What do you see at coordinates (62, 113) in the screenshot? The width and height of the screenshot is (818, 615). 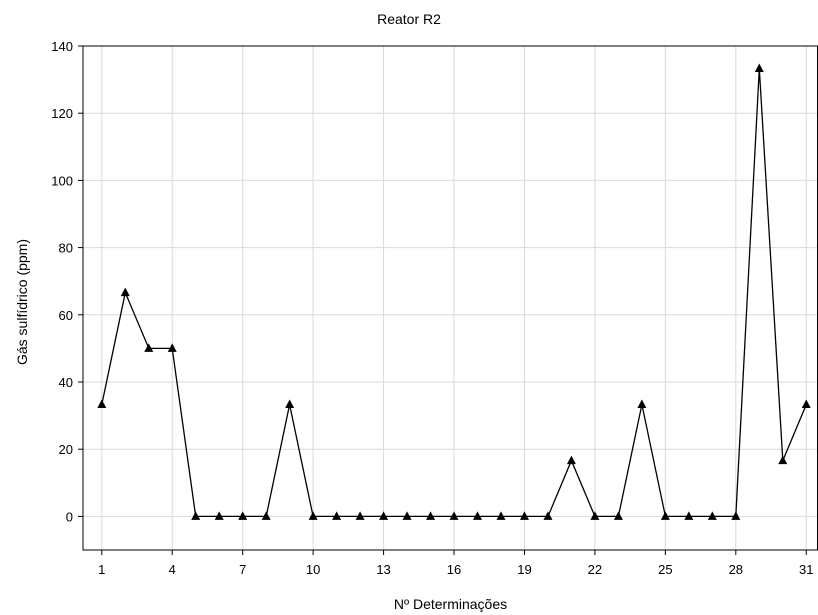 I see `y-tick-label: 120` at bounding box center [62, 113].